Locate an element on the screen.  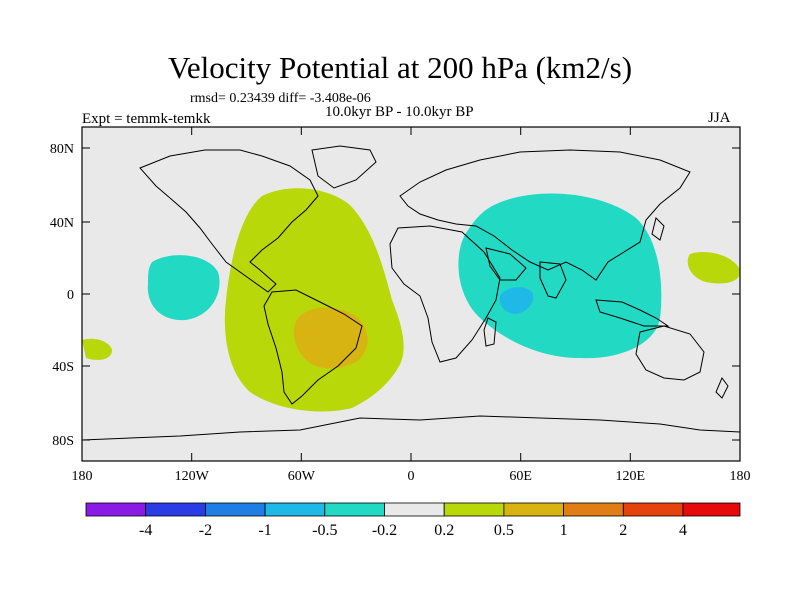
lon-label-180w: 180 is located at coordinates (82, 476).